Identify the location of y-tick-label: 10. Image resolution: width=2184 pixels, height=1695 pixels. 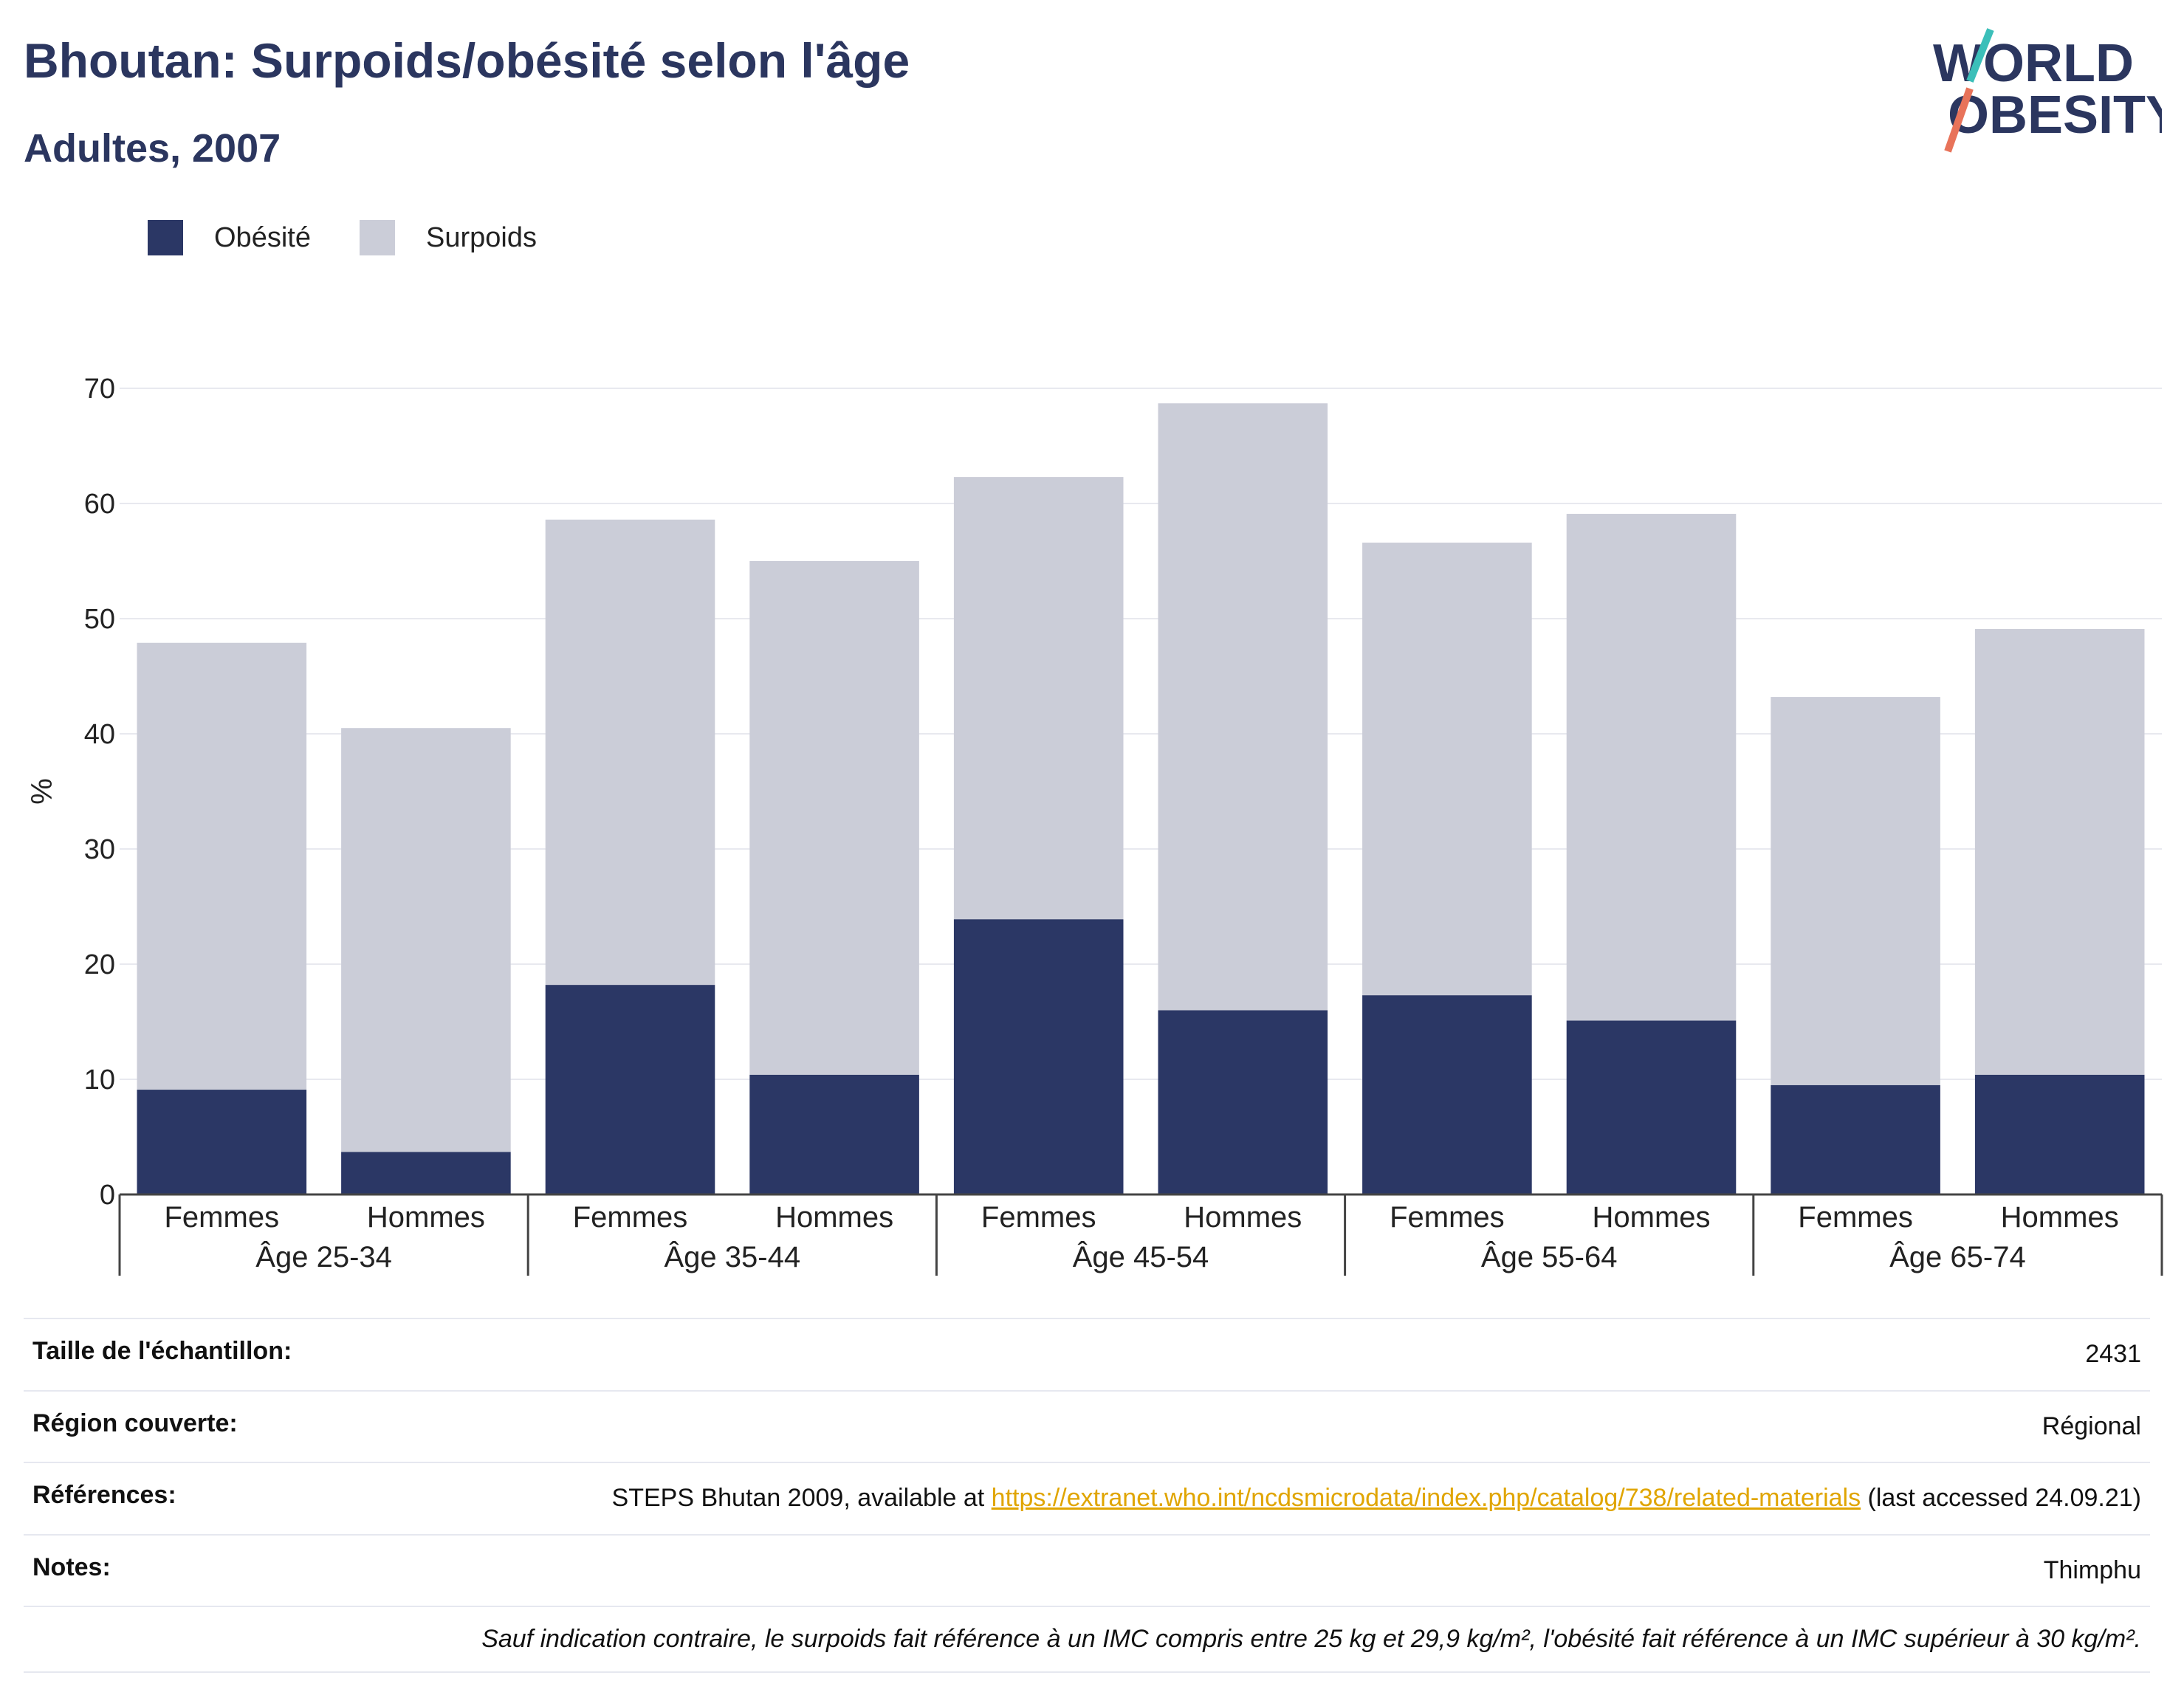
(100, 1080).